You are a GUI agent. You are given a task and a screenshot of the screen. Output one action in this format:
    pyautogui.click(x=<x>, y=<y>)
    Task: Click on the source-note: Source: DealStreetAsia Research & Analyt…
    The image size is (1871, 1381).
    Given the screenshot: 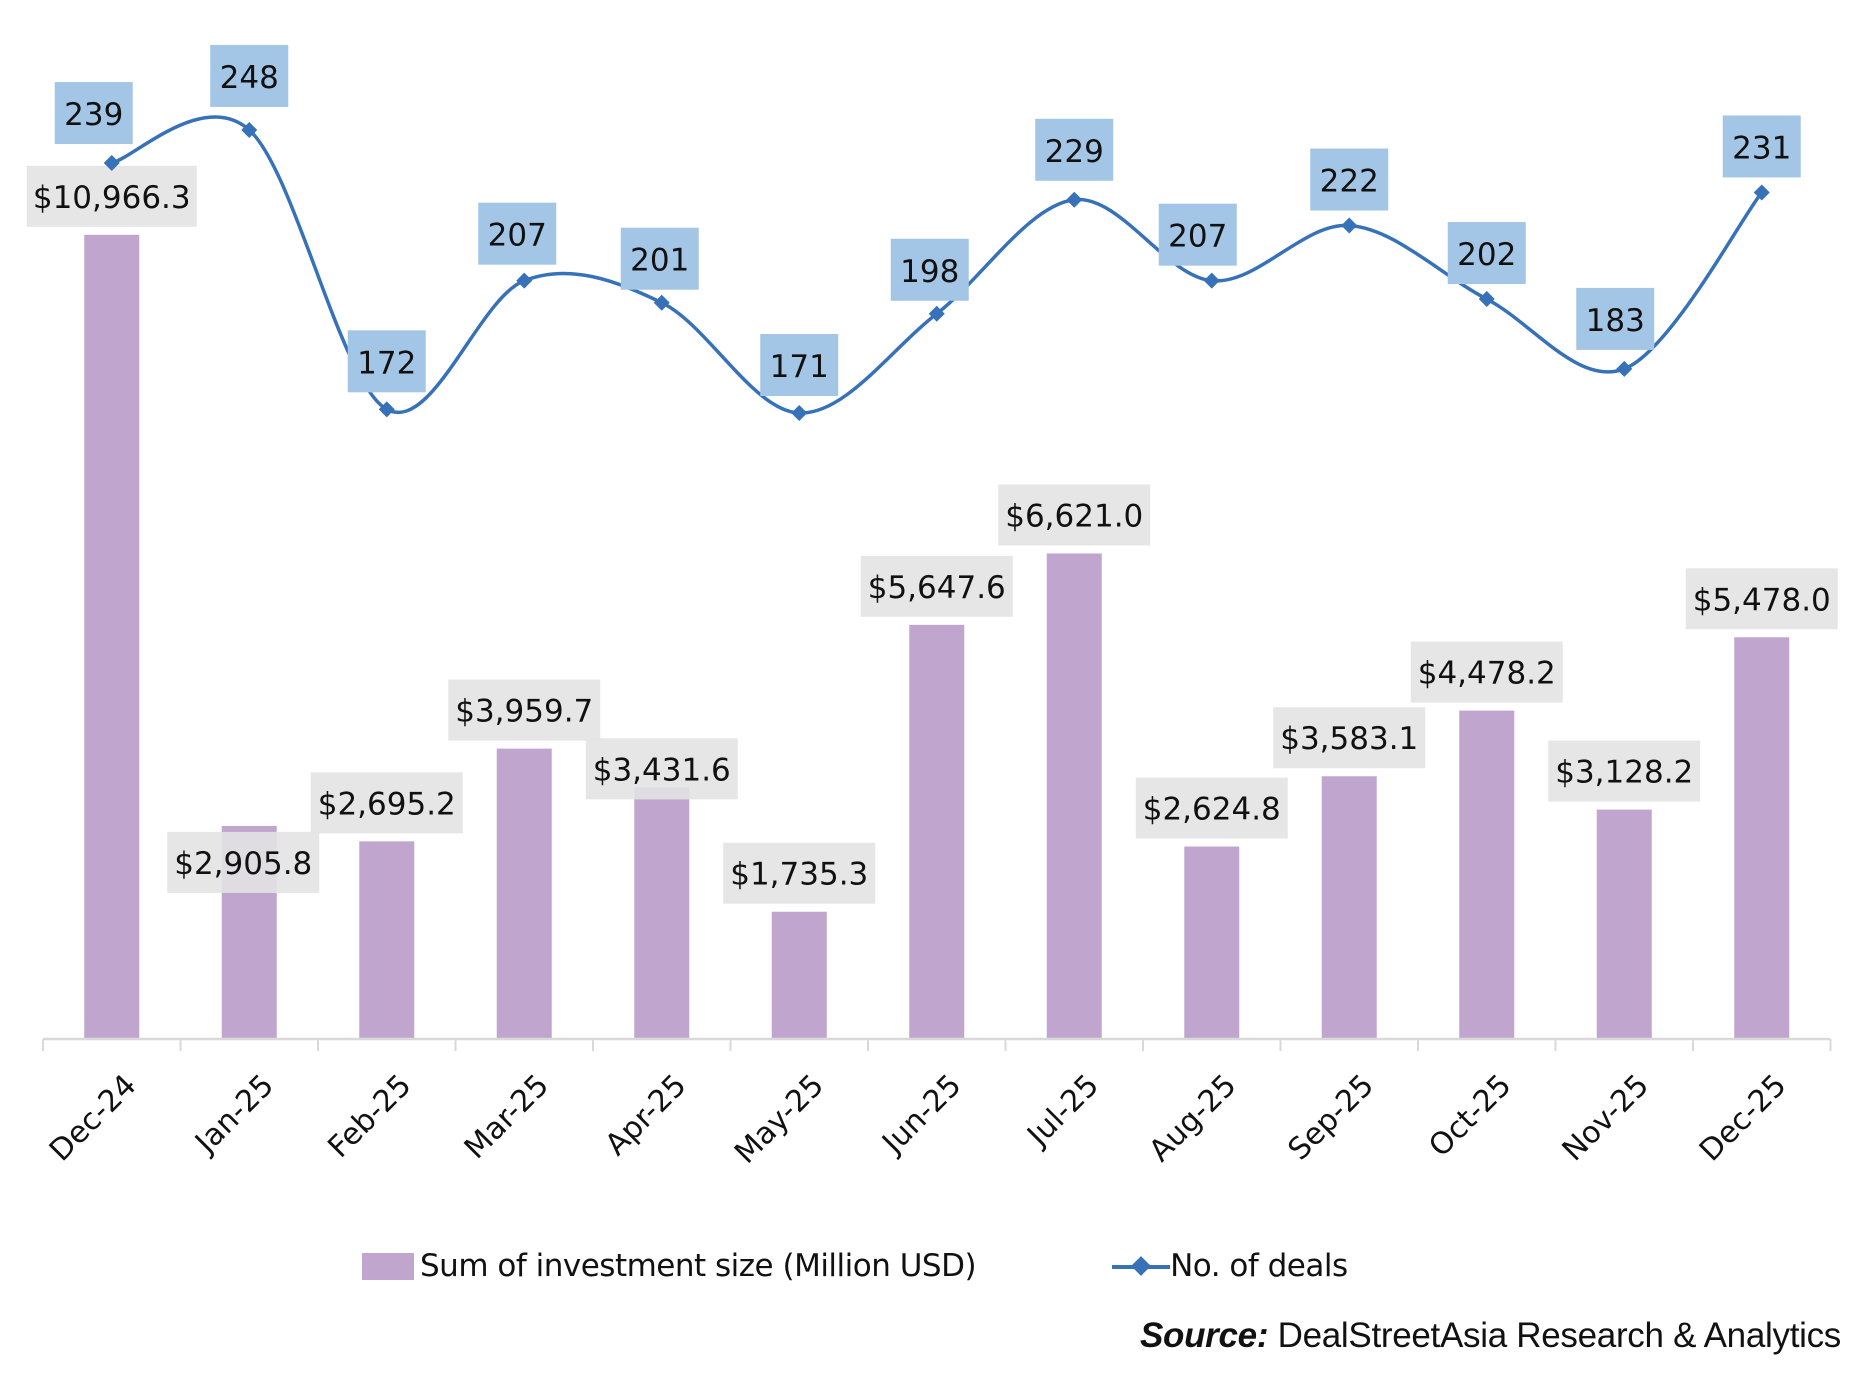 What is the action you would take?
    pyautogui.click(x=1490, y=1336)
    